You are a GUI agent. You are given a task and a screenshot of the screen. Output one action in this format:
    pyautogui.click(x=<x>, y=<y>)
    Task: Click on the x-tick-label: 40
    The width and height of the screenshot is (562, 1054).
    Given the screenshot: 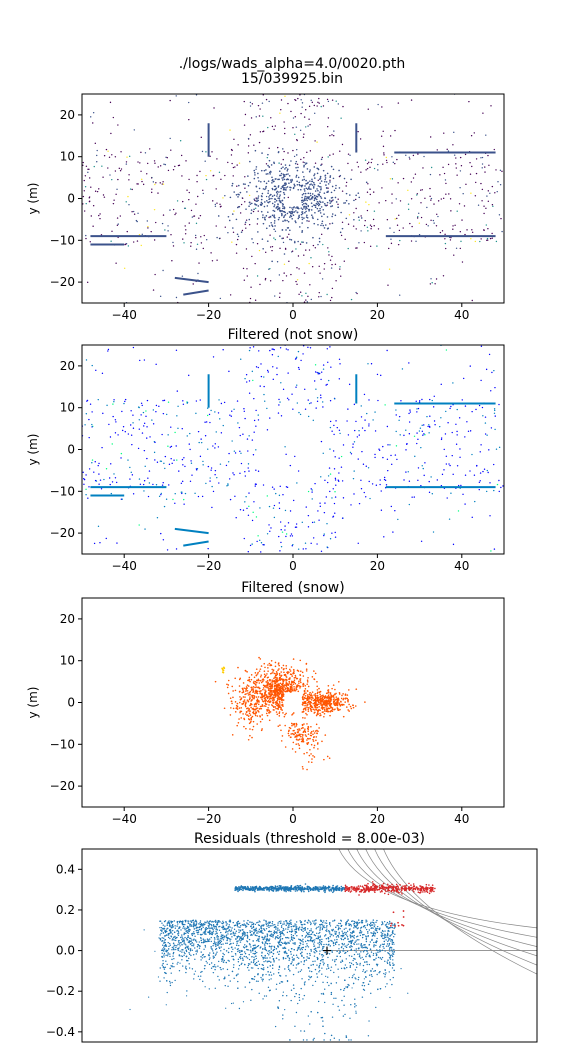 What is the action you would take?
    pyautogui.click(x=461, y=566)
    